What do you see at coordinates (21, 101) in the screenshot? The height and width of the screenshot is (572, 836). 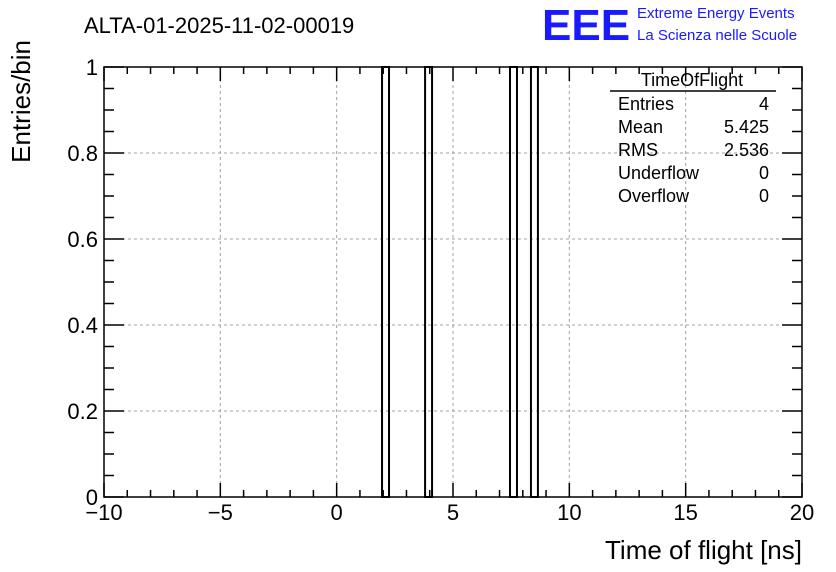 I see `y-axis-label: Entries/bin` at bounding box center [21, 101].